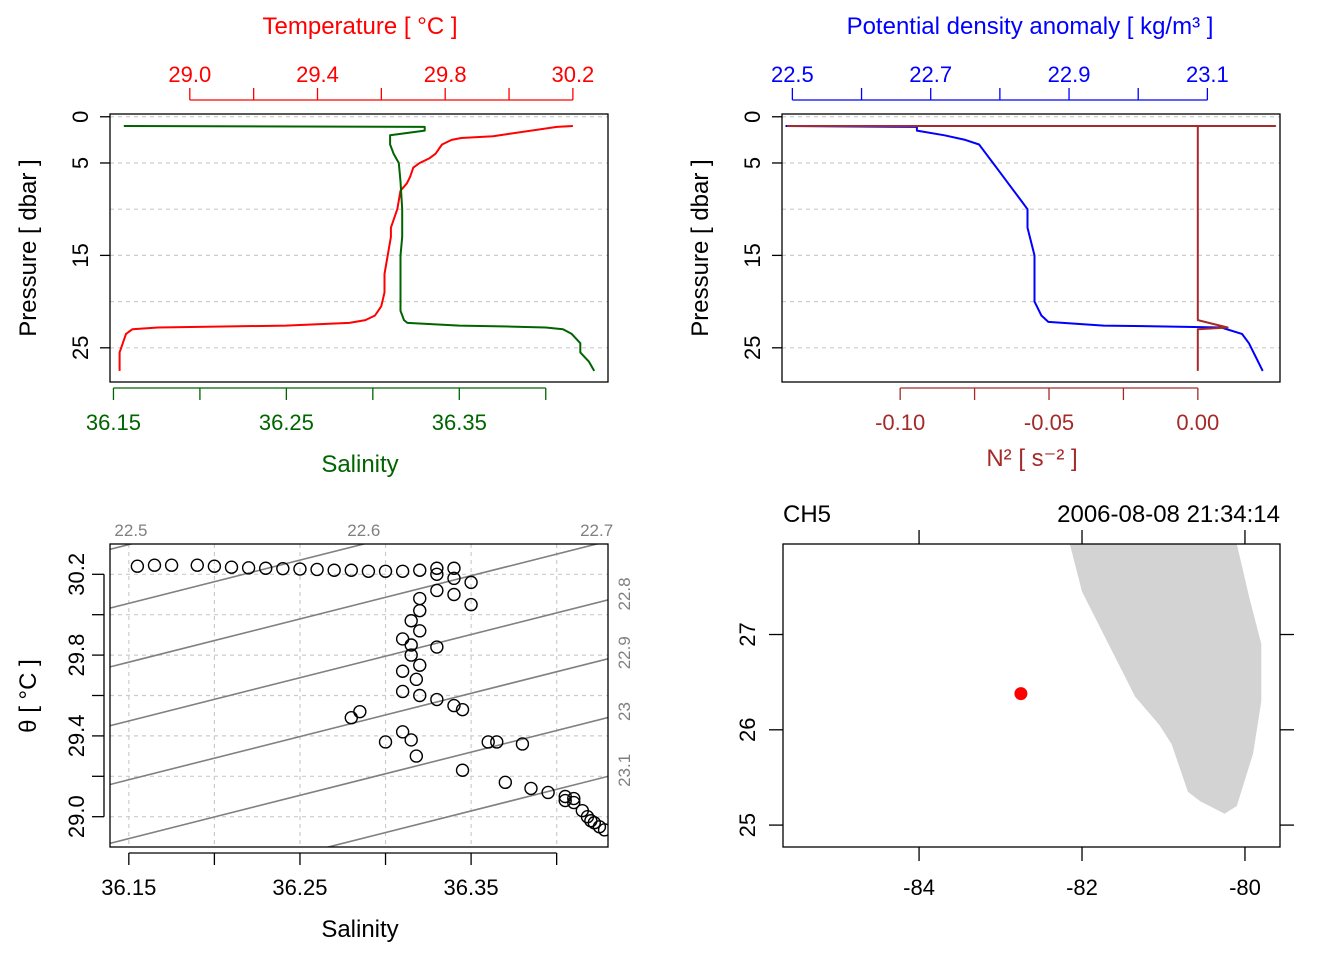 The image size is (1344, 960). What do you see at coordinates (359, 663) in the screenshot?
I see `isopycnal-22.8` at bounding box center [359, 663].